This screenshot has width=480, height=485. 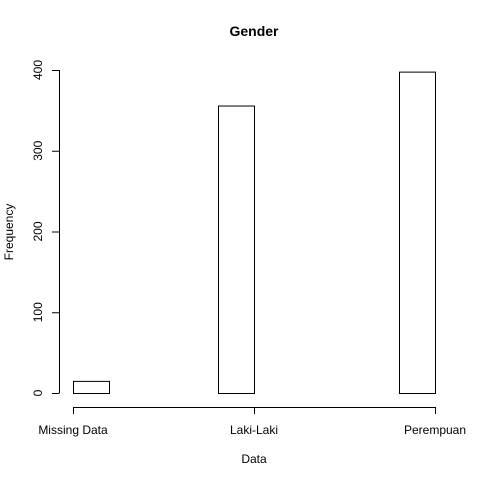 I want to click on y-axis: 0 100 200 300 400, so click(x=45, y=228).